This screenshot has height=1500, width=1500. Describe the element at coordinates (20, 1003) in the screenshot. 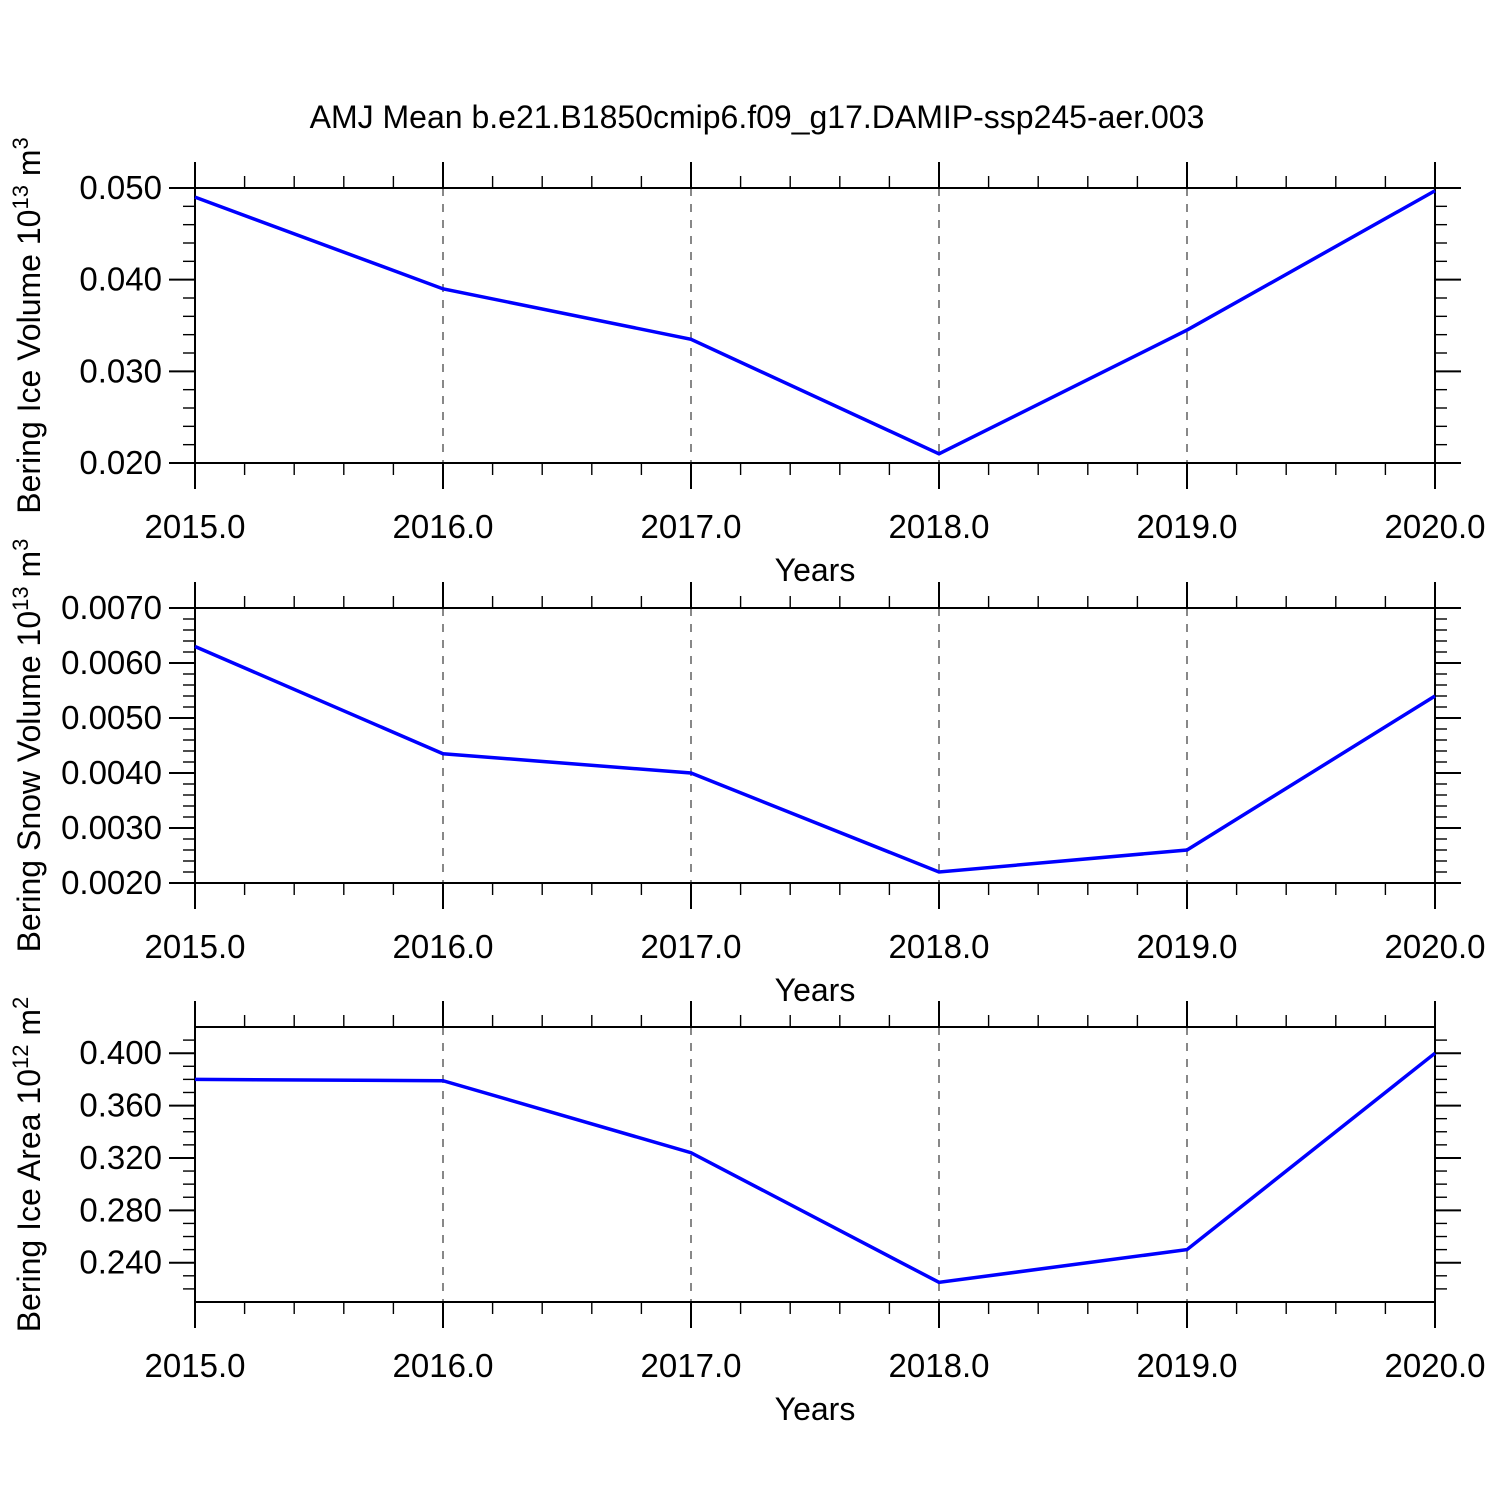

I see `y-axis-title-superscript: 2` at that location.